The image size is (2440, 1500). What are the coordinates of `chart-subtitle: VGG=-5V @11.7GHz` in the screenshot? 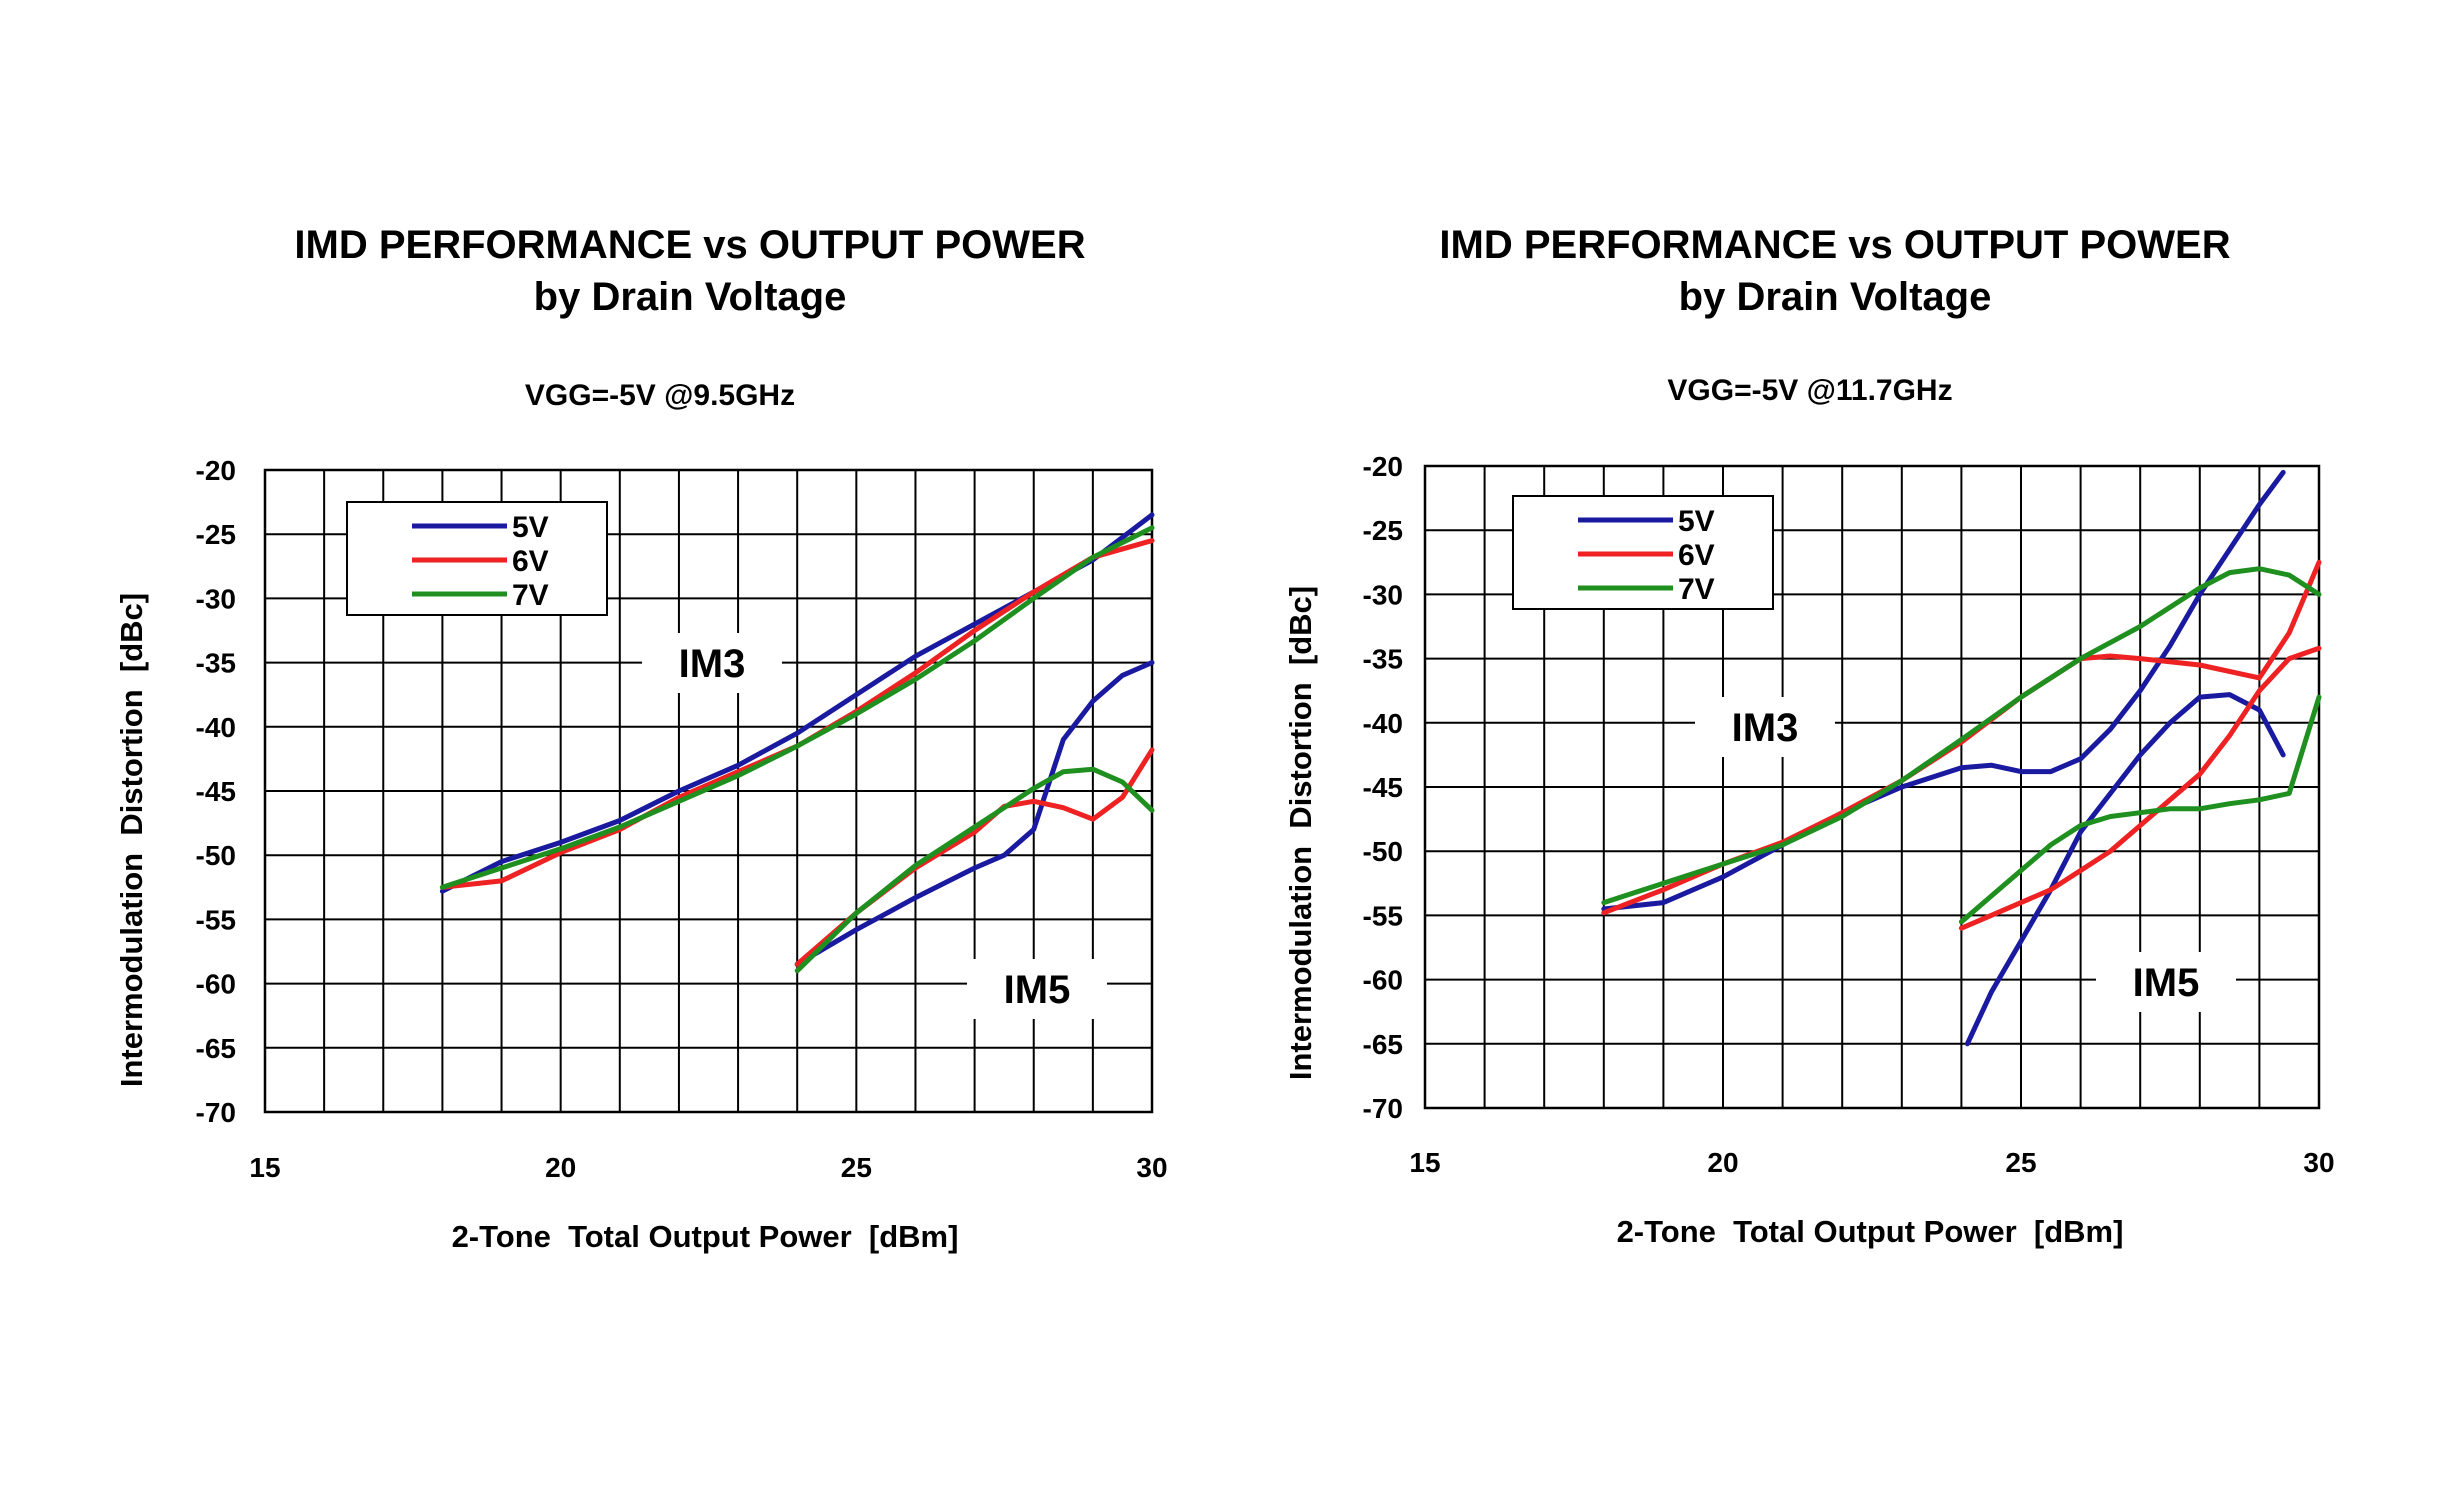 It's located at (1809, 390).